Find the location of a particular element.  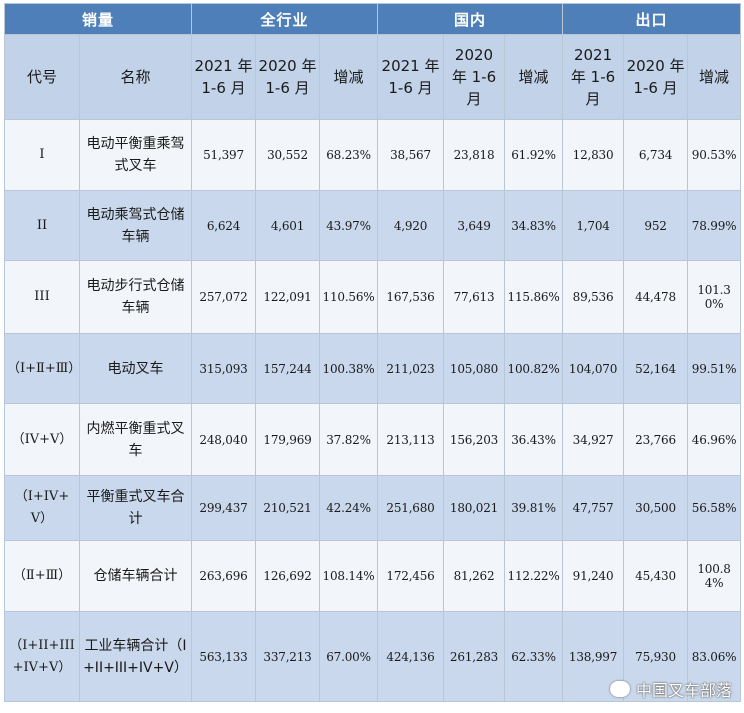

cell: 337,213 is located at coordinates (288, 656).